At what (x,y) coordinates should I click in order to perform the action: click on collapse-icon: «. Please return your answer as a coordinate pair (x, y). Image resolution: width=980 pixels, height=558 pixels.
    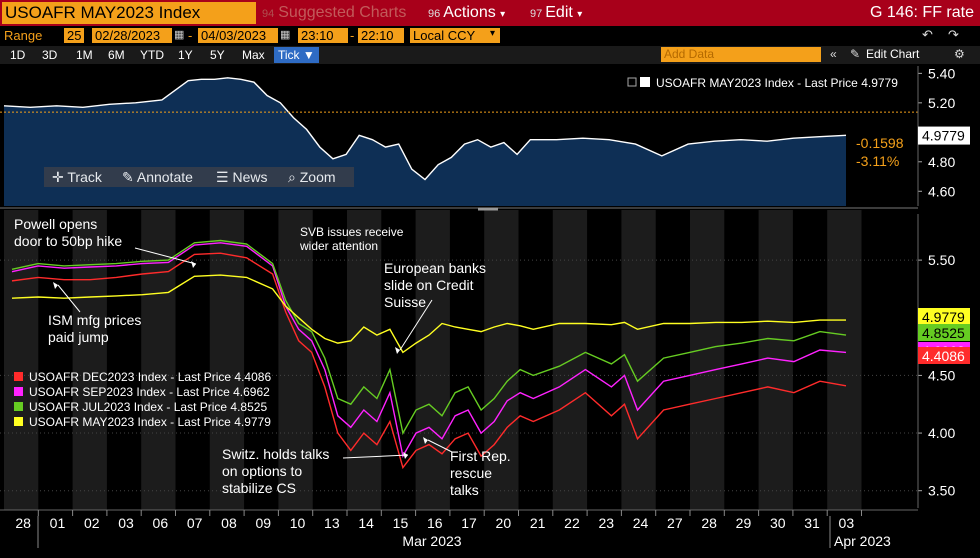
    Looking at the image, I should click on (833, 54).